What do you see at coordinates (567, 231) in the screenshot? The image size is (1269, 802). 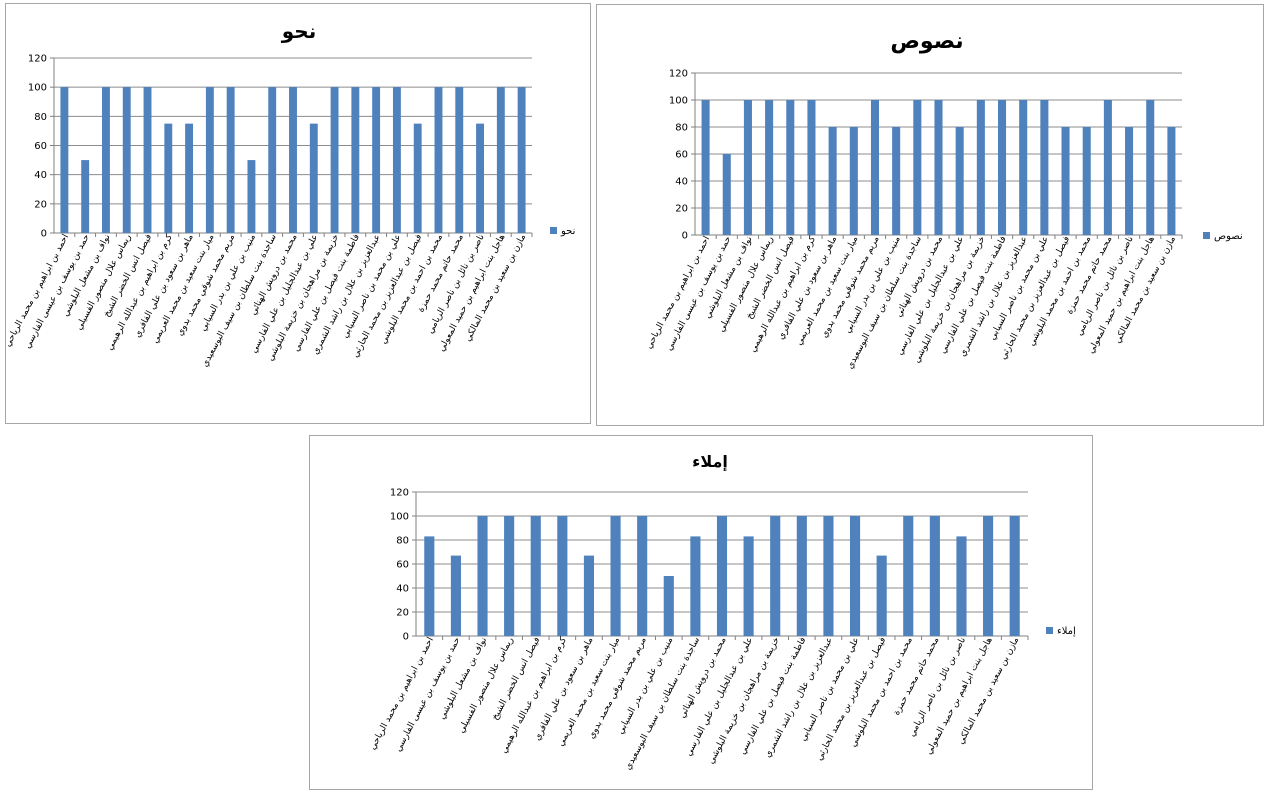 I see `legend-label: نحو` at bounding box center [567, 231].